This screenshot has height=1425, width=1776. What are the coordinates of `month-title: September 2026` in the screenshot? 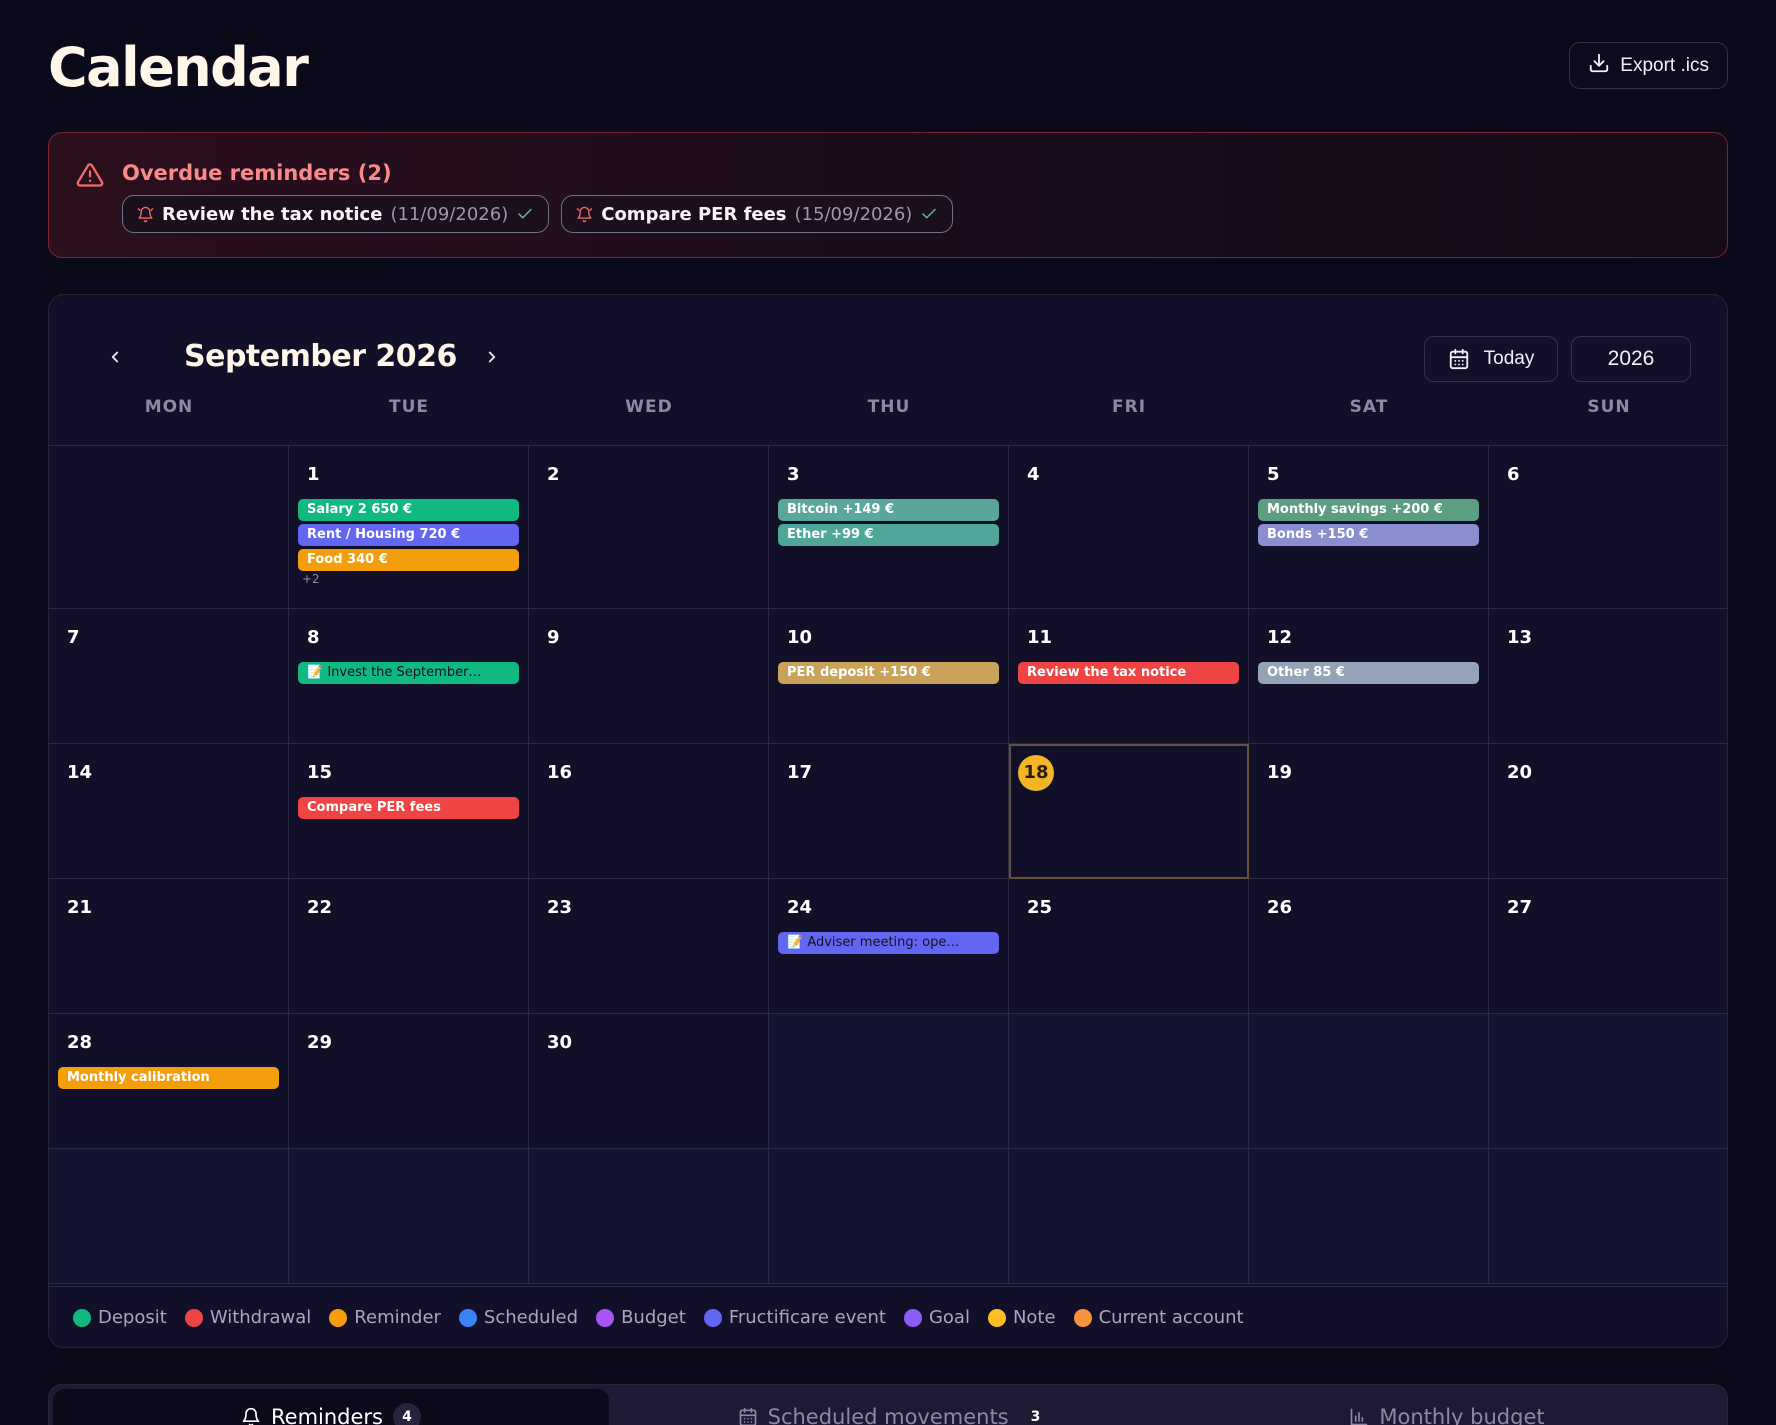 It's located at (320, 356).